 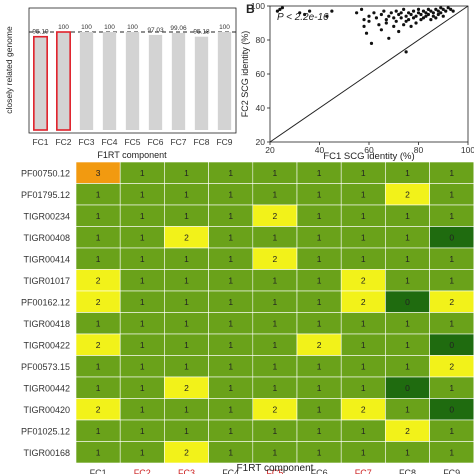 What do you see at coordinates (132, 142) in the screenshot?
I see `bar-tick-label: FC5` at bounding box center [132, 142].